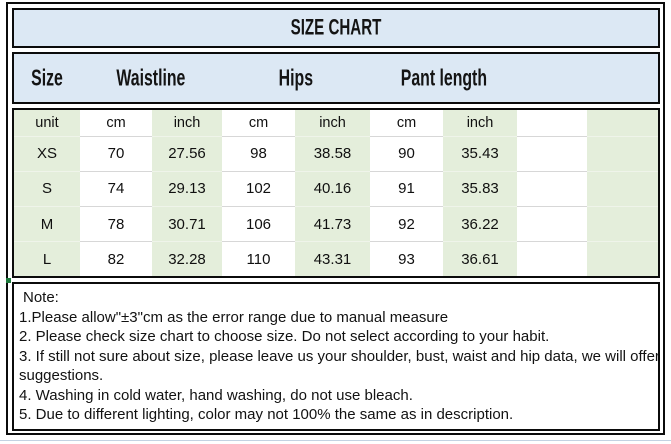  I want to click on hips-inch-cell: 41.73, so click(332, 223).